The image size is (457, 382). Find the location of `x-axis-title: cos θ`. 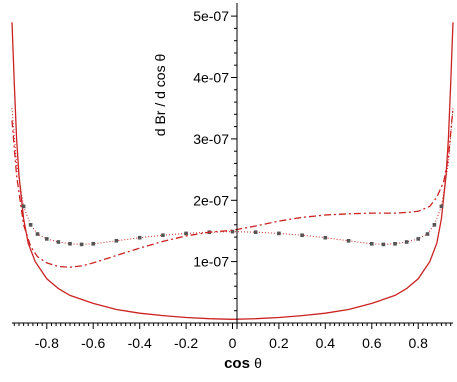

x-axis-title: cos θ is located at coordinates (243, 363).